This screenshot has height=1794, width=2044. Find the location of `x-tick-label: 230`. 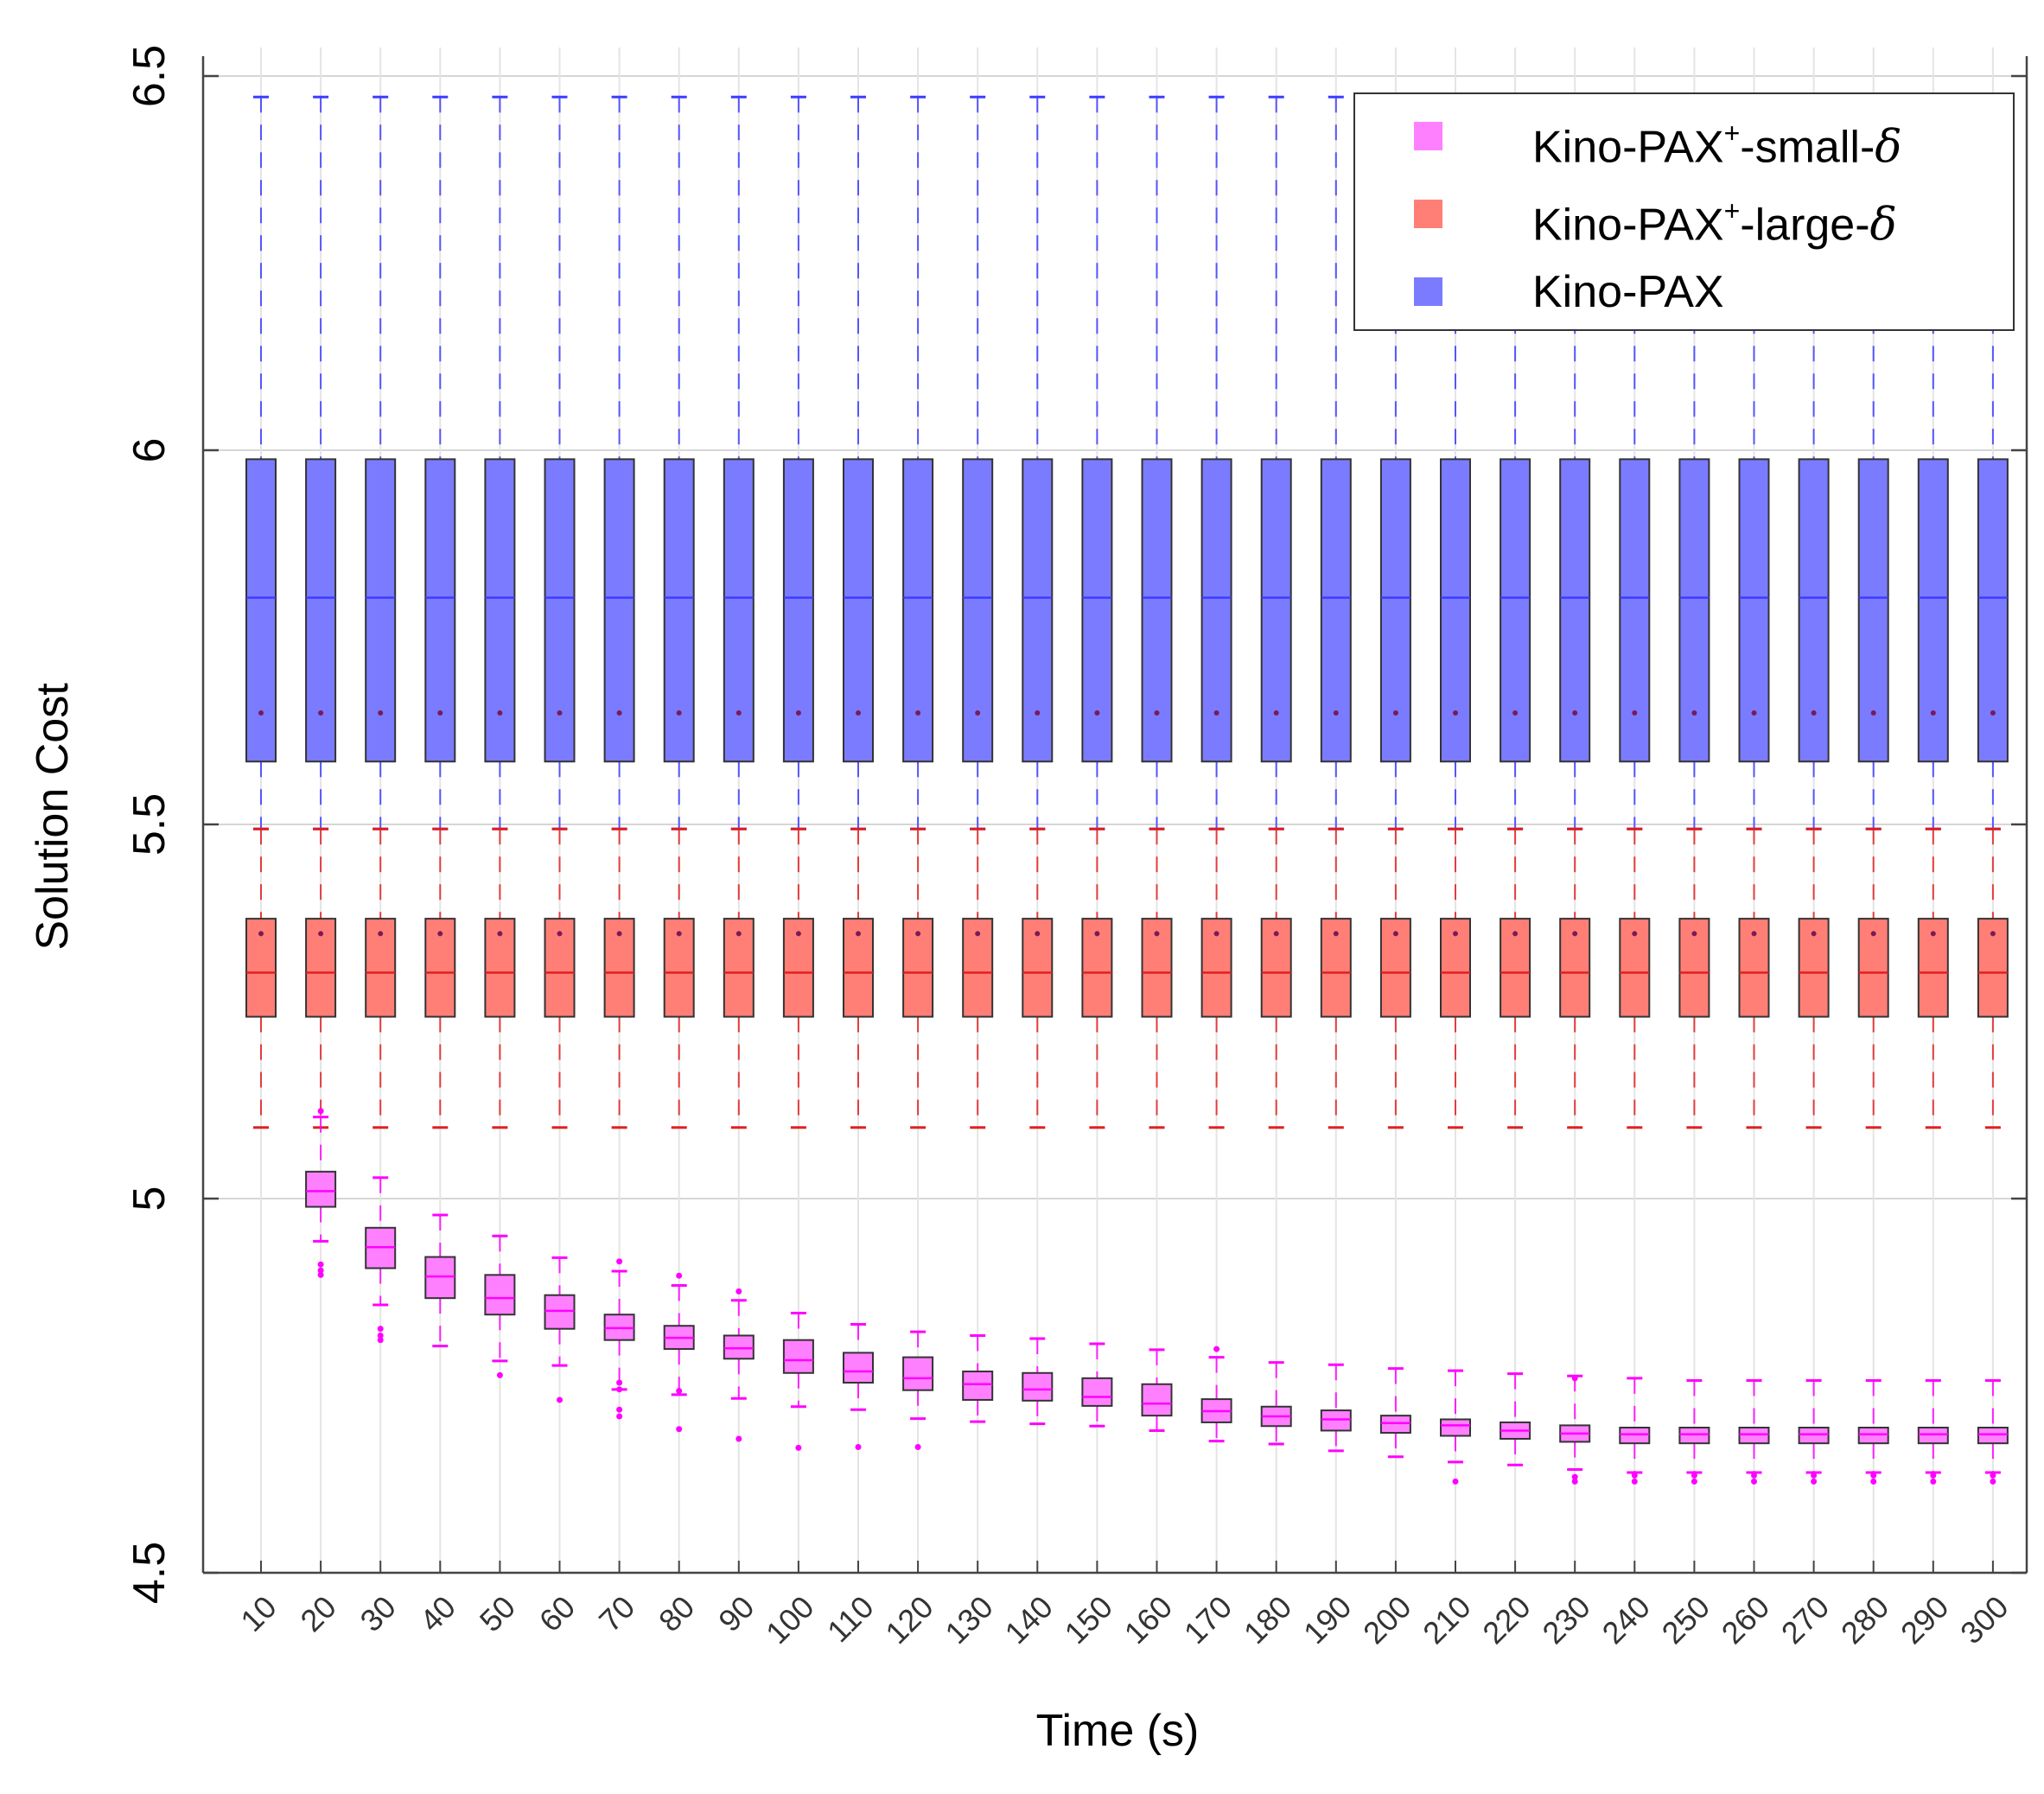

x-tick-label: 230 is located at coordinates (1565, 1620).